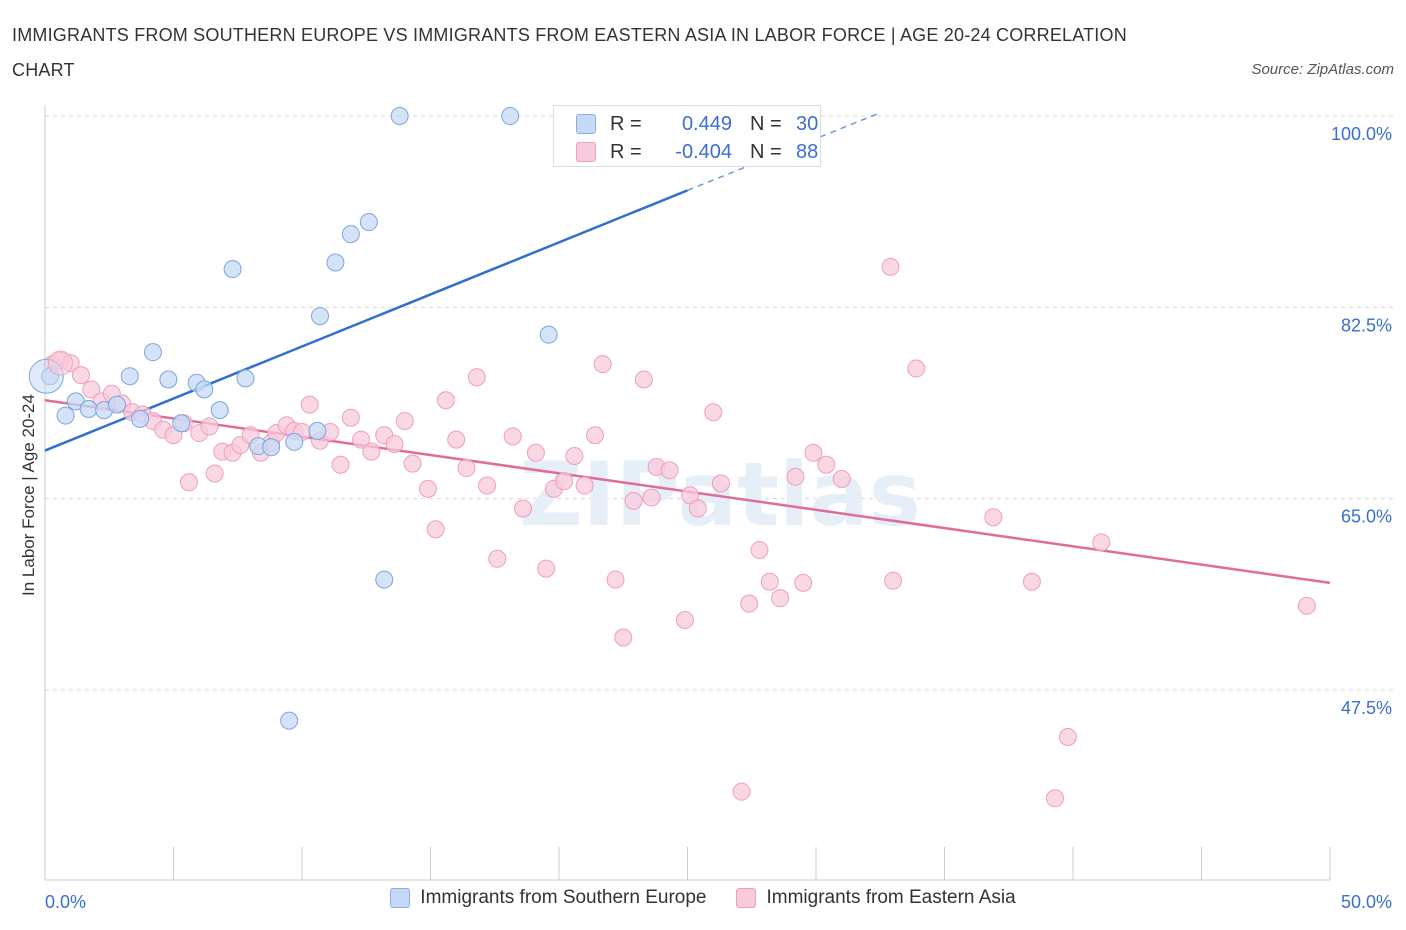  I want to click on blue-r-value: 0.449, so click(706, 123).